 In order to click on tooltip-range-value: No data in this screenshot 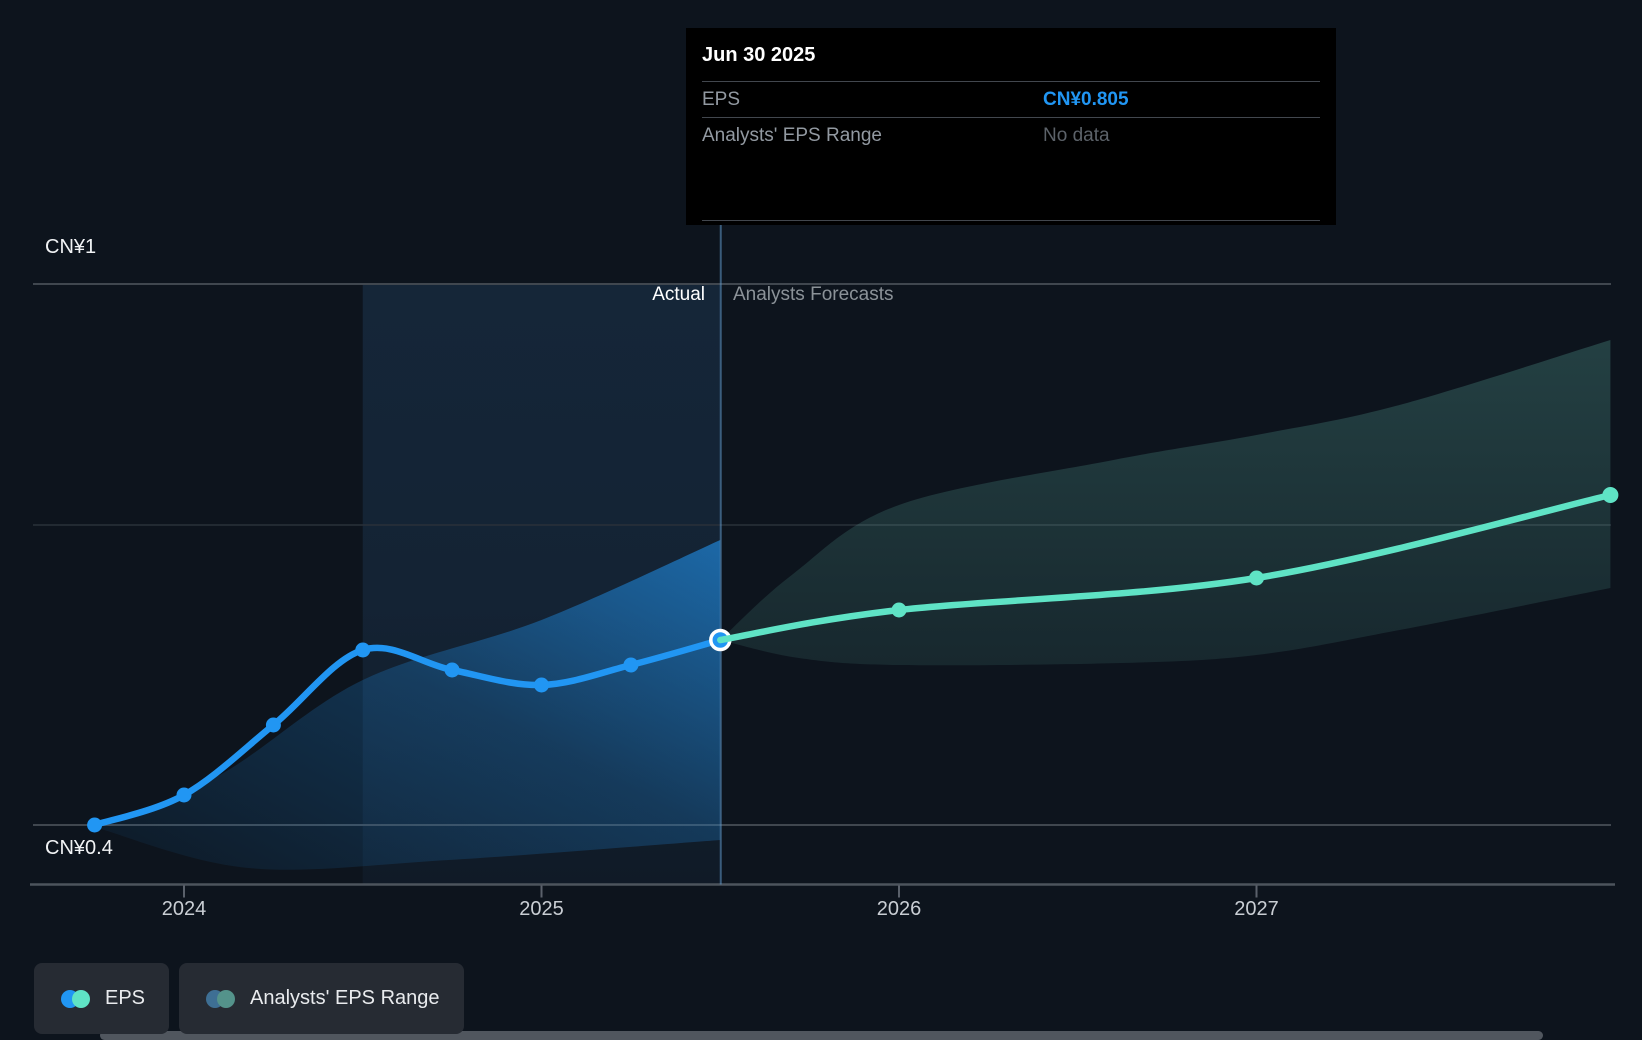, I will do `click(1076, 135)`.